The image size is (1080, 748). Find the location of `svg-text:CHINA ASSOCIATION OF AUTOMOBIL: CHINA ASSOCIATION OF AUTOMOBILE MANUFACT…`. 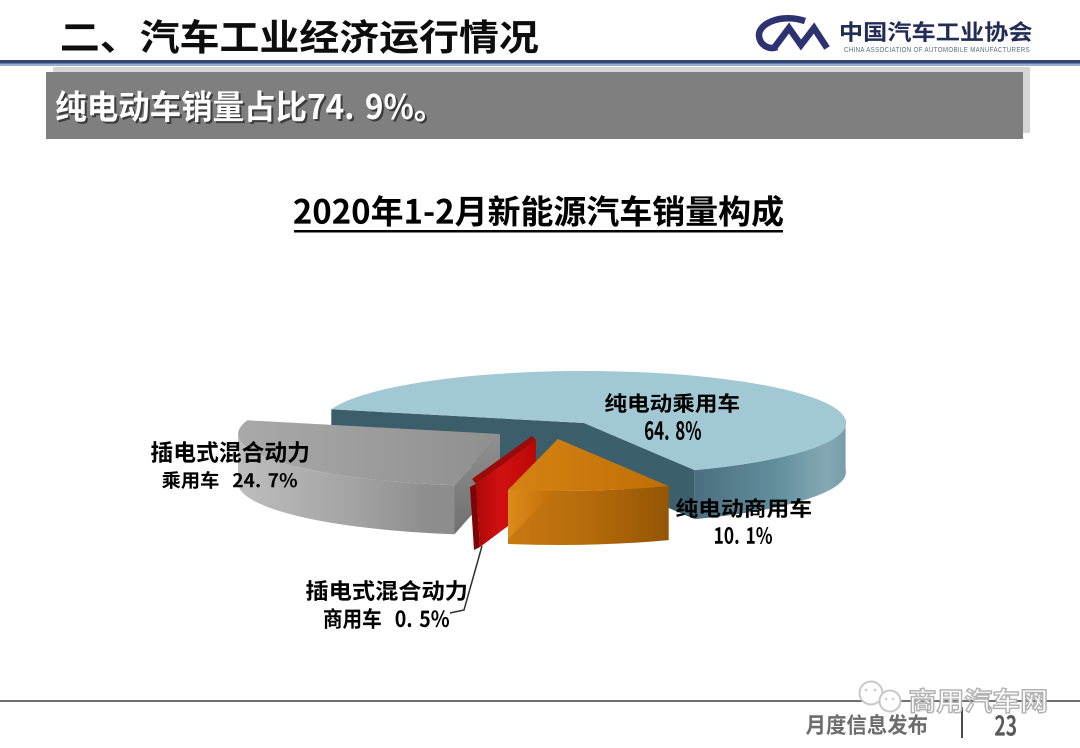

svg-text:CHINA ASSOCIATION OF AUTOMOBIL: CHINA ASSOCIATION OF AUTOMOBILE MANUFACT… is located at coordinates (937, 50).